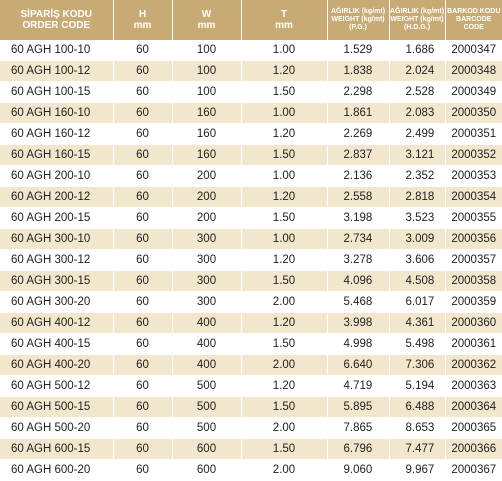  What do you see at coordinates (56, 260) in the screenshot?
I see `order-code-cell: 60 AGH 300-12` at bounding box center [56, 260].